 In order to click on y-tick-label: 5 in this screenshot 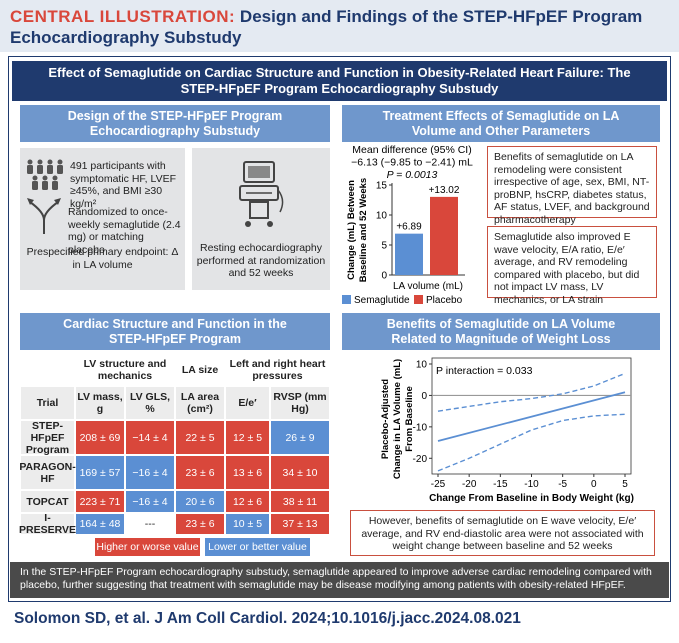, I will do `click(384, 246)`.